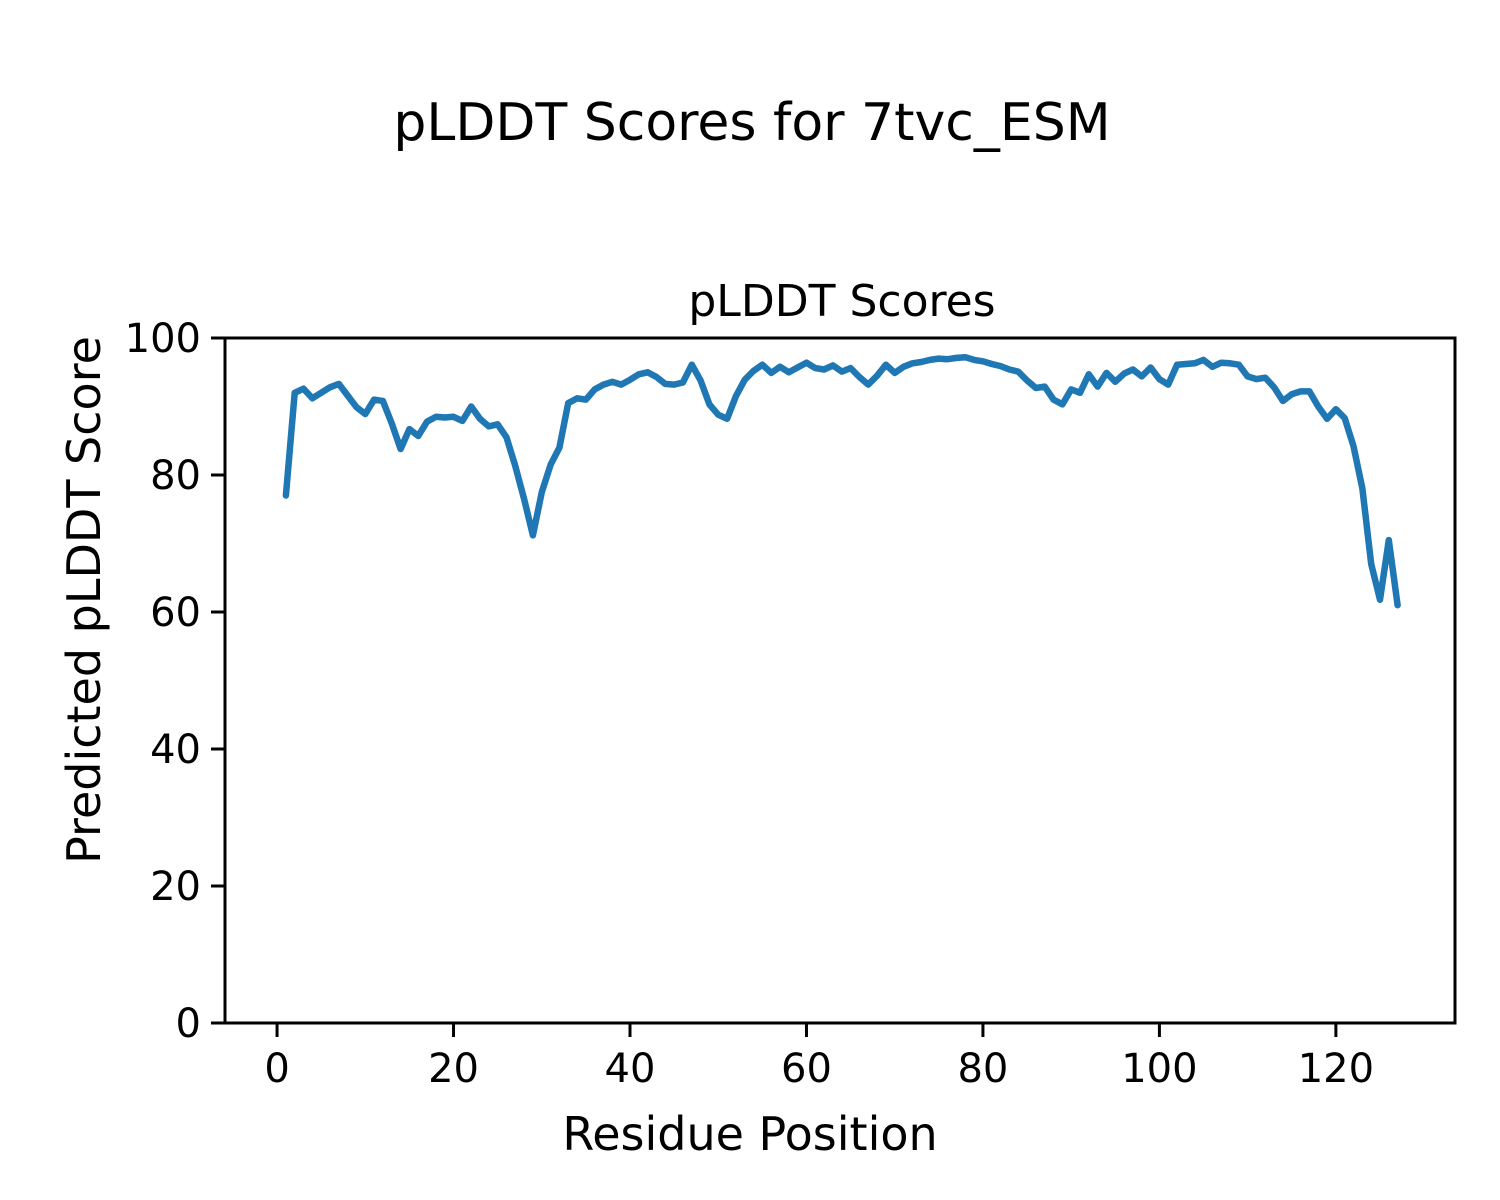 This screenshot has height=1200, width=1500. I want to click on y-tick-label: 40, so click(175, 750).